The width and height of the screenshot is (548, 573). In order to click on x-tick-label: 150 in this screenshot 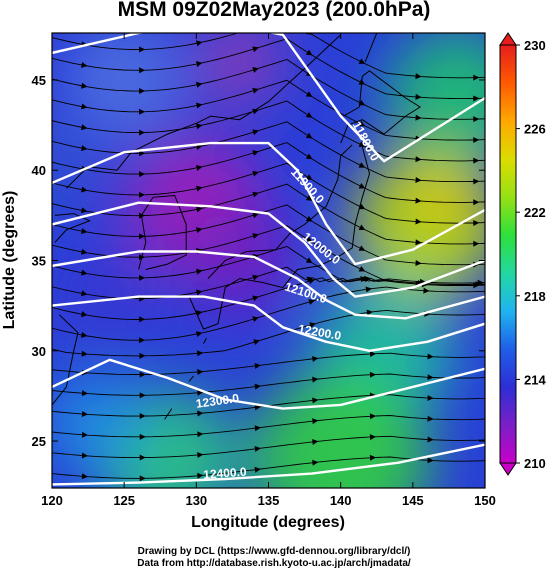, I will do `click(485, 500)`.